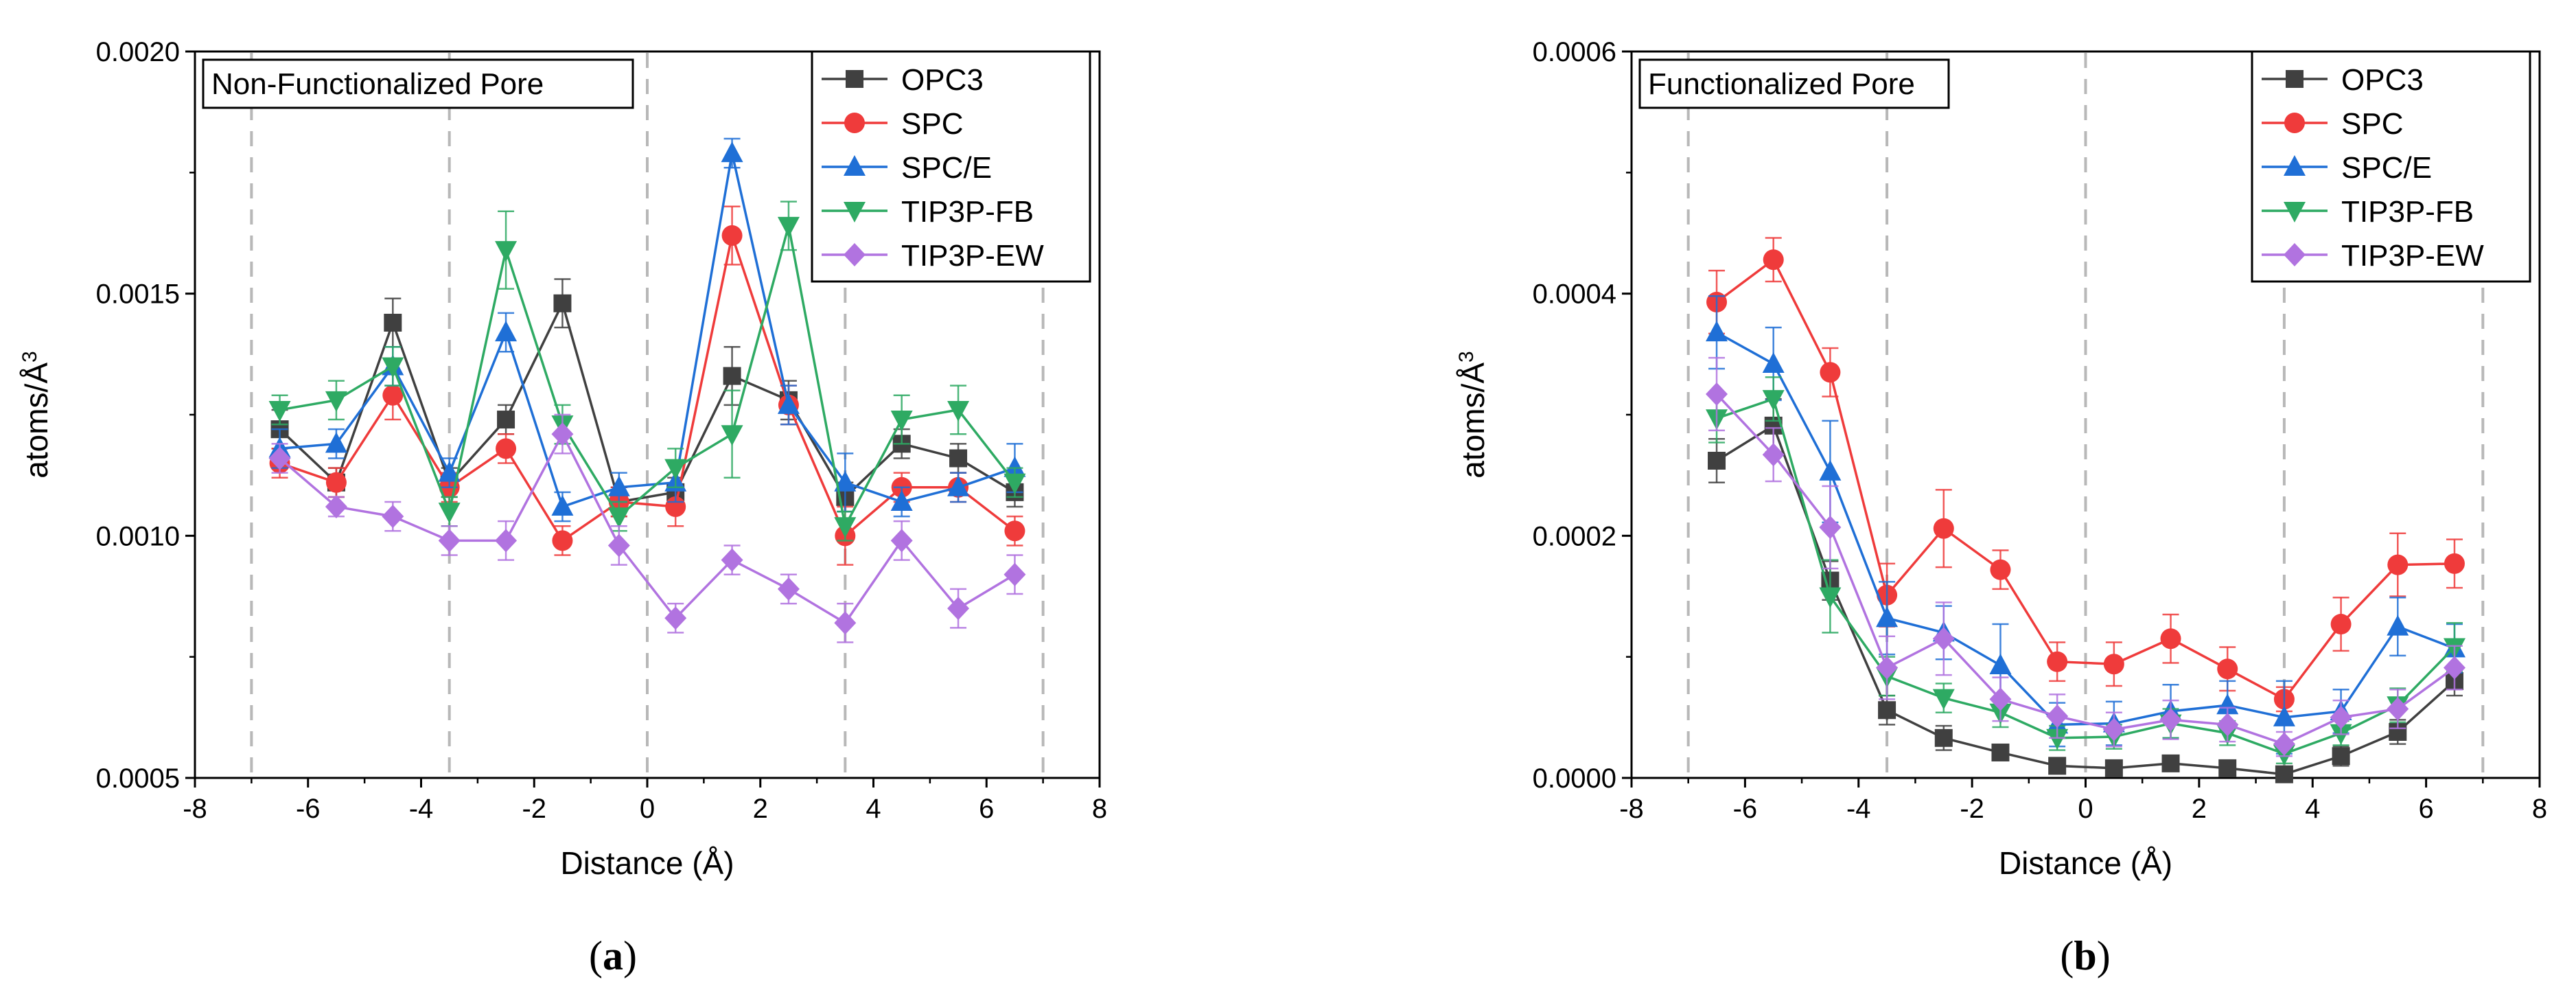 The width and height of the screenshot is (2576, 999). Describe the element at coordinates (942, 80) in the screenshot. I see `legend-label-opc3: OPC3` at that location.